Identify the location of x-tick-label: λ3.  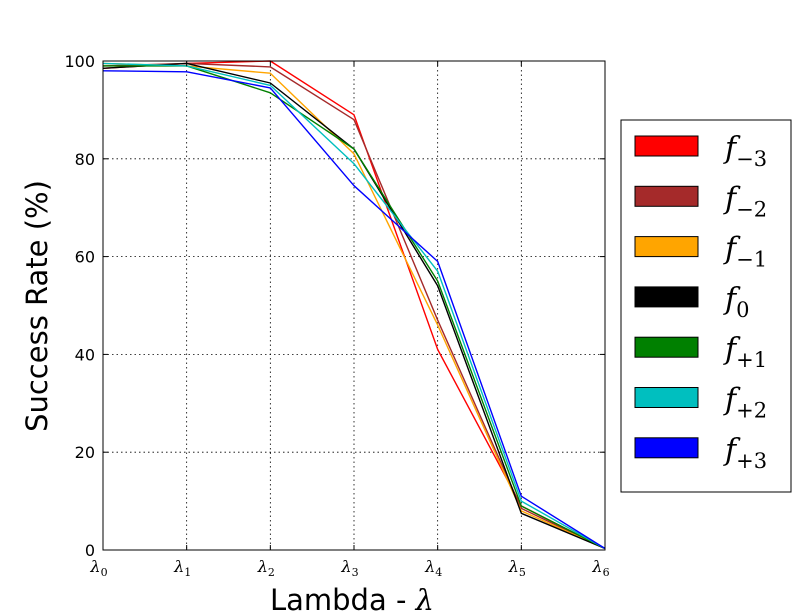
(349, 568).